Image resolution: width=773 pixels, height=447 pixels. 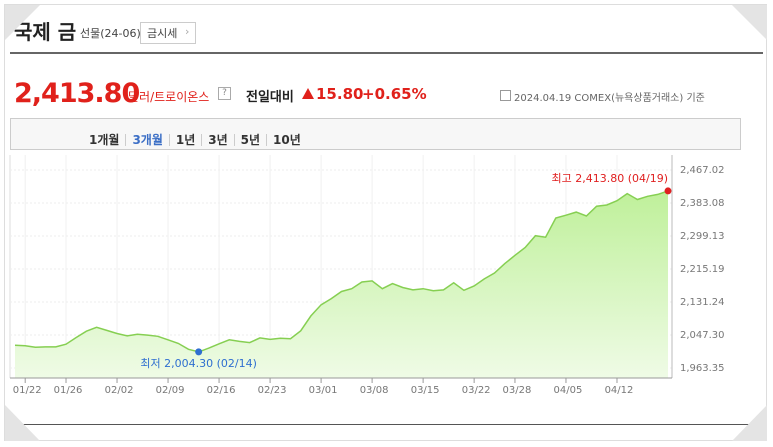 What do you see at coordinates (110, 33) in the screenshot?
I see `subtitle: 선물(24-06)` at bounding box center [110, 33].